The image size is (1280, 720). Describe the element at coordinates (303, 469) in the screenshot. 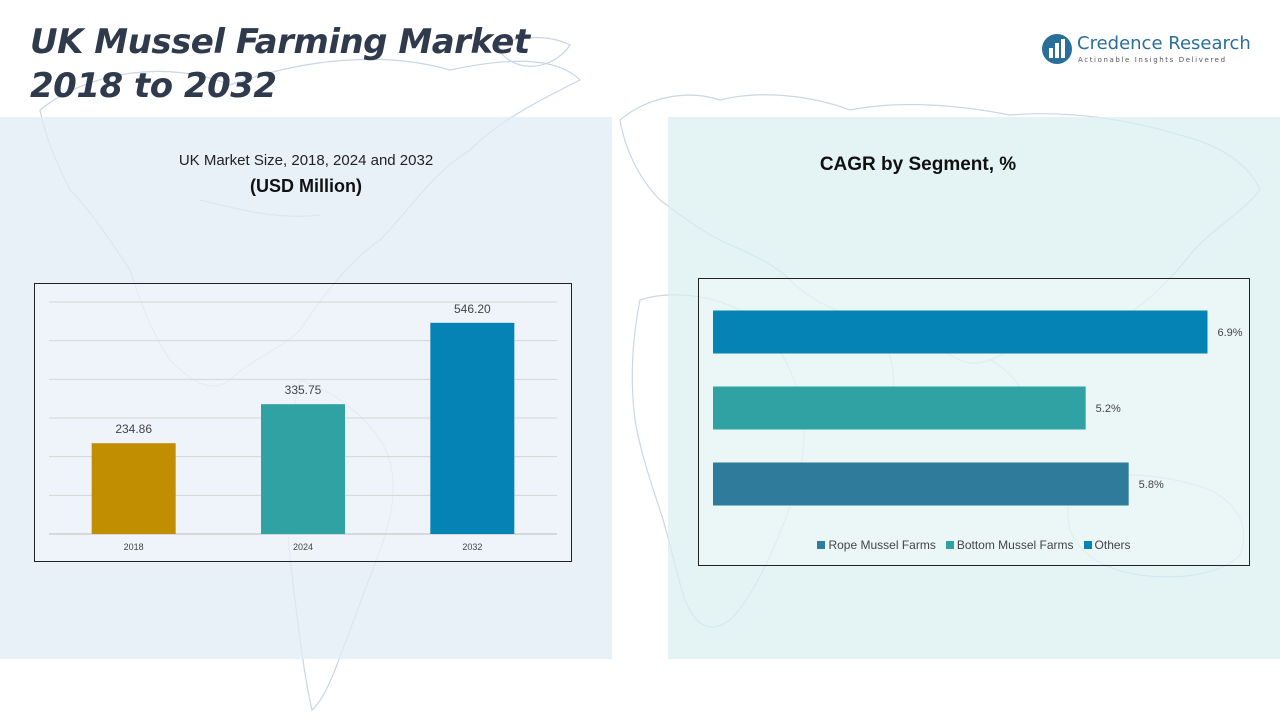

I see `bar-2024` at that location.